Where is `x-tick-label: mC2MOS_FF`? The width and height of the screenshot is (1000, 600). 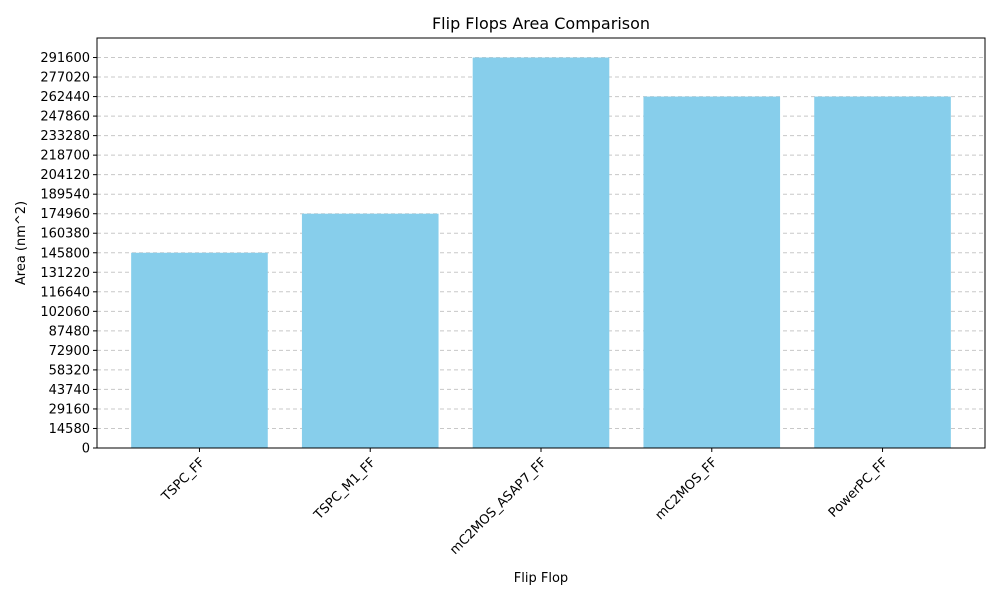
x-tick-label: mC2MOS_FF is located at coordinates (687, 489).